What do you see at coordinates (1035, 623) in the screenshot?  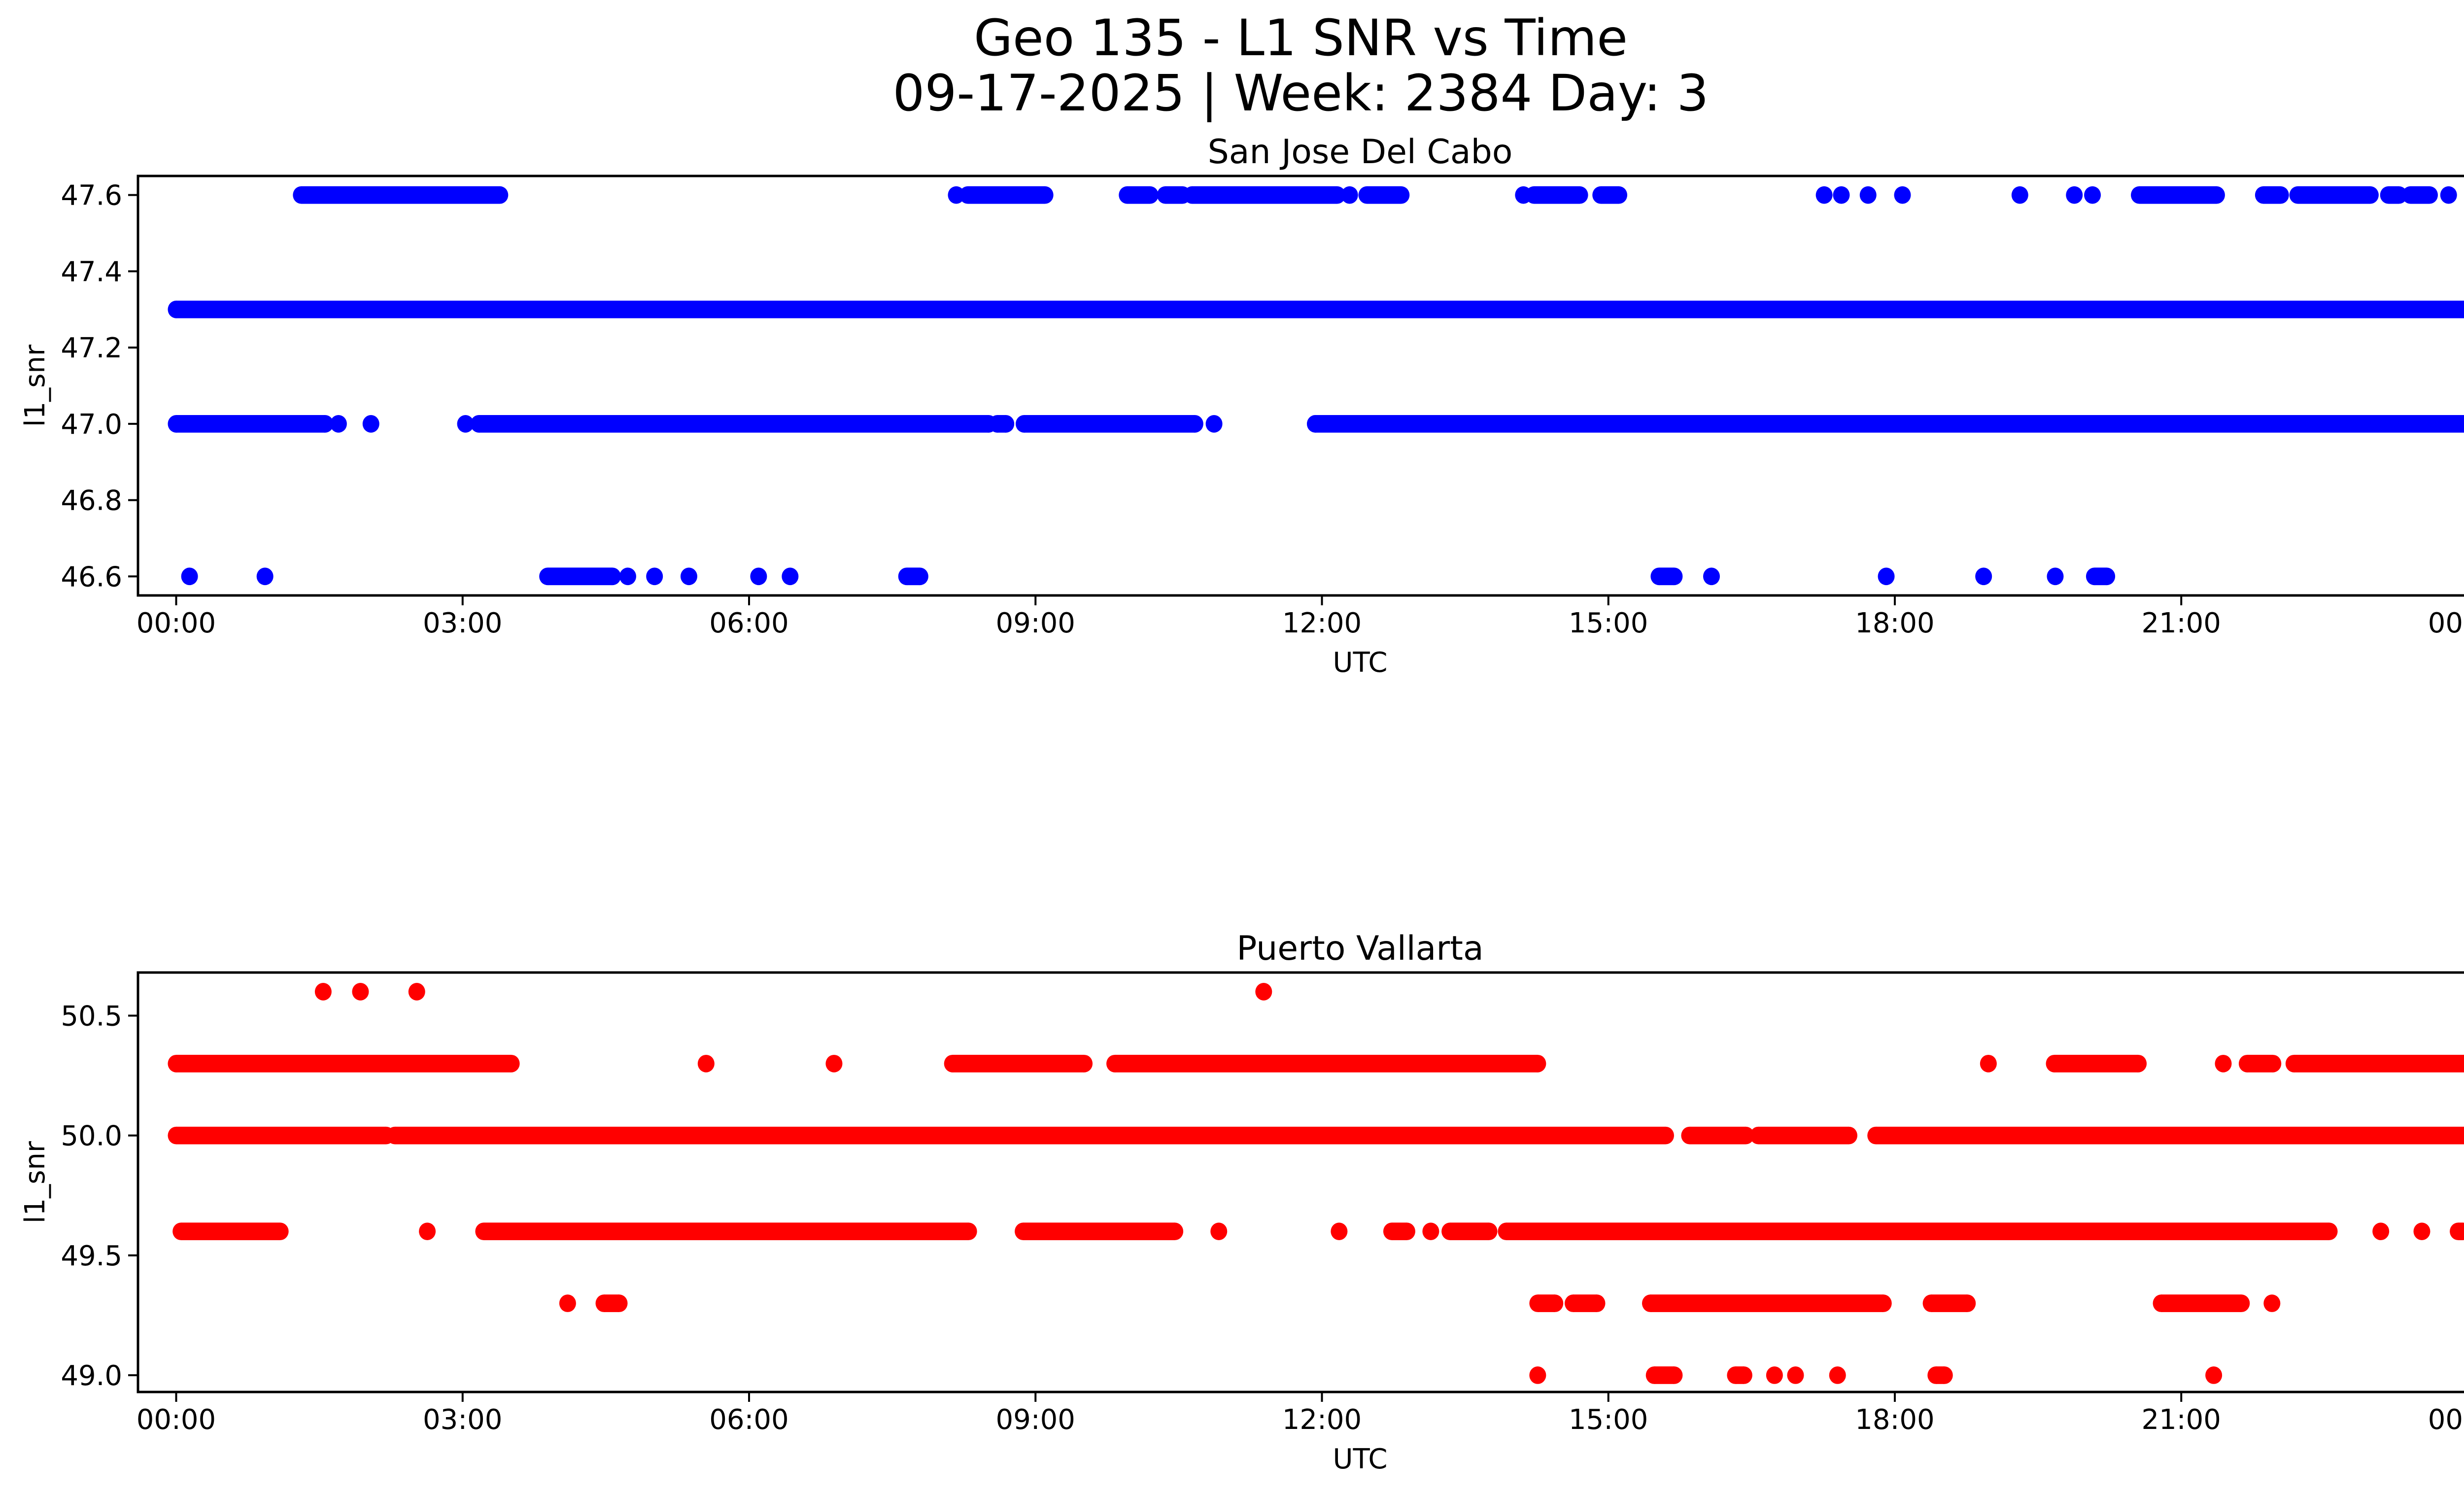 I see `x-tick-label: 09:00` at bounding box center [1035, 623].